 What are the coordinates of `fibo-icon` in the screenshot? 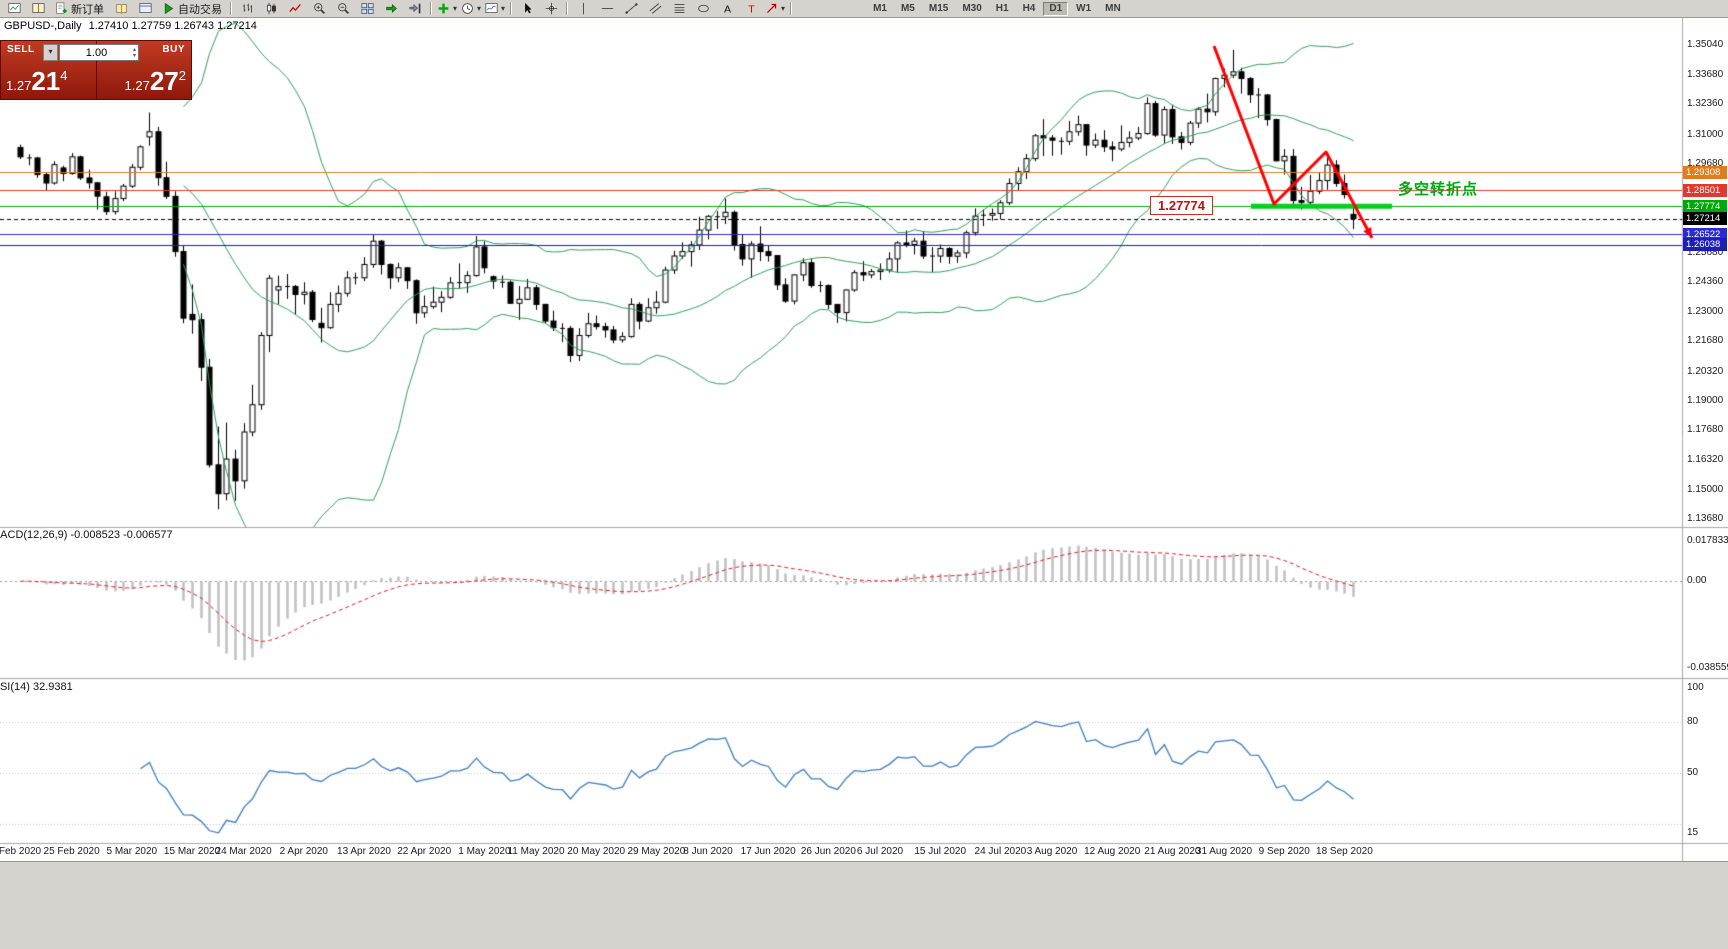 It's located at (679, 8).